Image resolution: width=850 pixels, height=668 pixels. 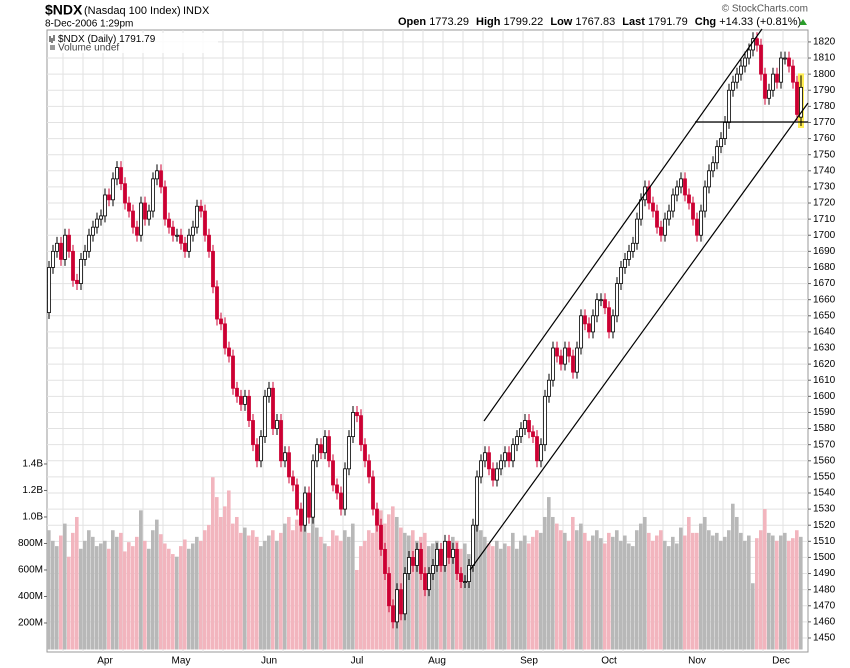 What do you see at coordinates (697, 661) in the screenshot?
I see `x-tick-label: Nov` at bounding box center [697, 661].